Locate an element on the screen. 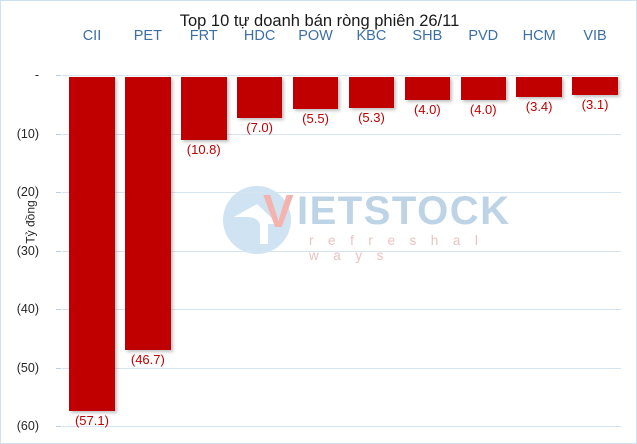  bar-hdc is located at coordinates (259, 97).